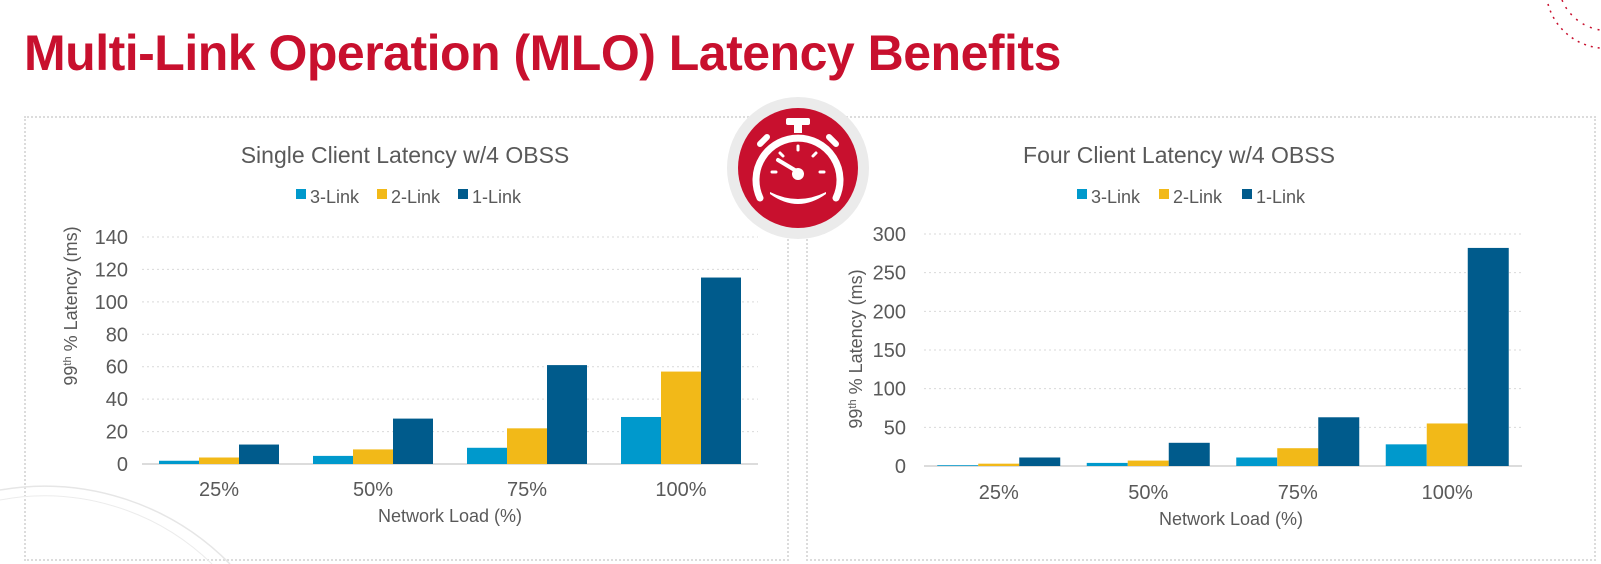 This screenshot has height=564, width=1601. What do you see at coordinates (405, 155) in the screenshot?
I see `chart-title: Single Client Latency w/4 OBSS` at bounding box center [405, 155].